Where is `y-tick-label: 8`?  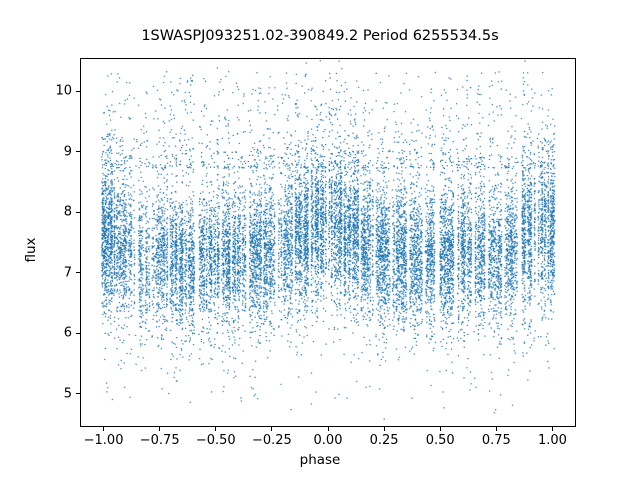 y-tick-label: 8 is located at coordinates (67, 212).